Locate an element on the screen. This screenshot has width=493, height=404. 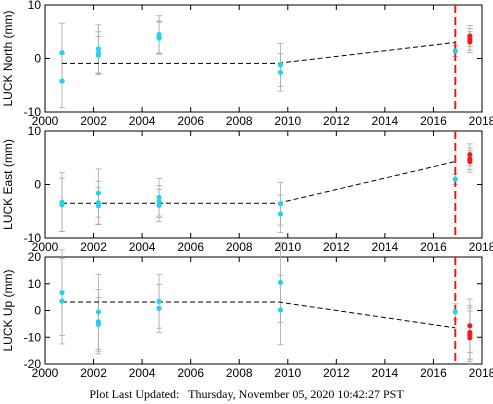
y-axis-title: LUCK North (mm) is located at coordinates (8, 58).